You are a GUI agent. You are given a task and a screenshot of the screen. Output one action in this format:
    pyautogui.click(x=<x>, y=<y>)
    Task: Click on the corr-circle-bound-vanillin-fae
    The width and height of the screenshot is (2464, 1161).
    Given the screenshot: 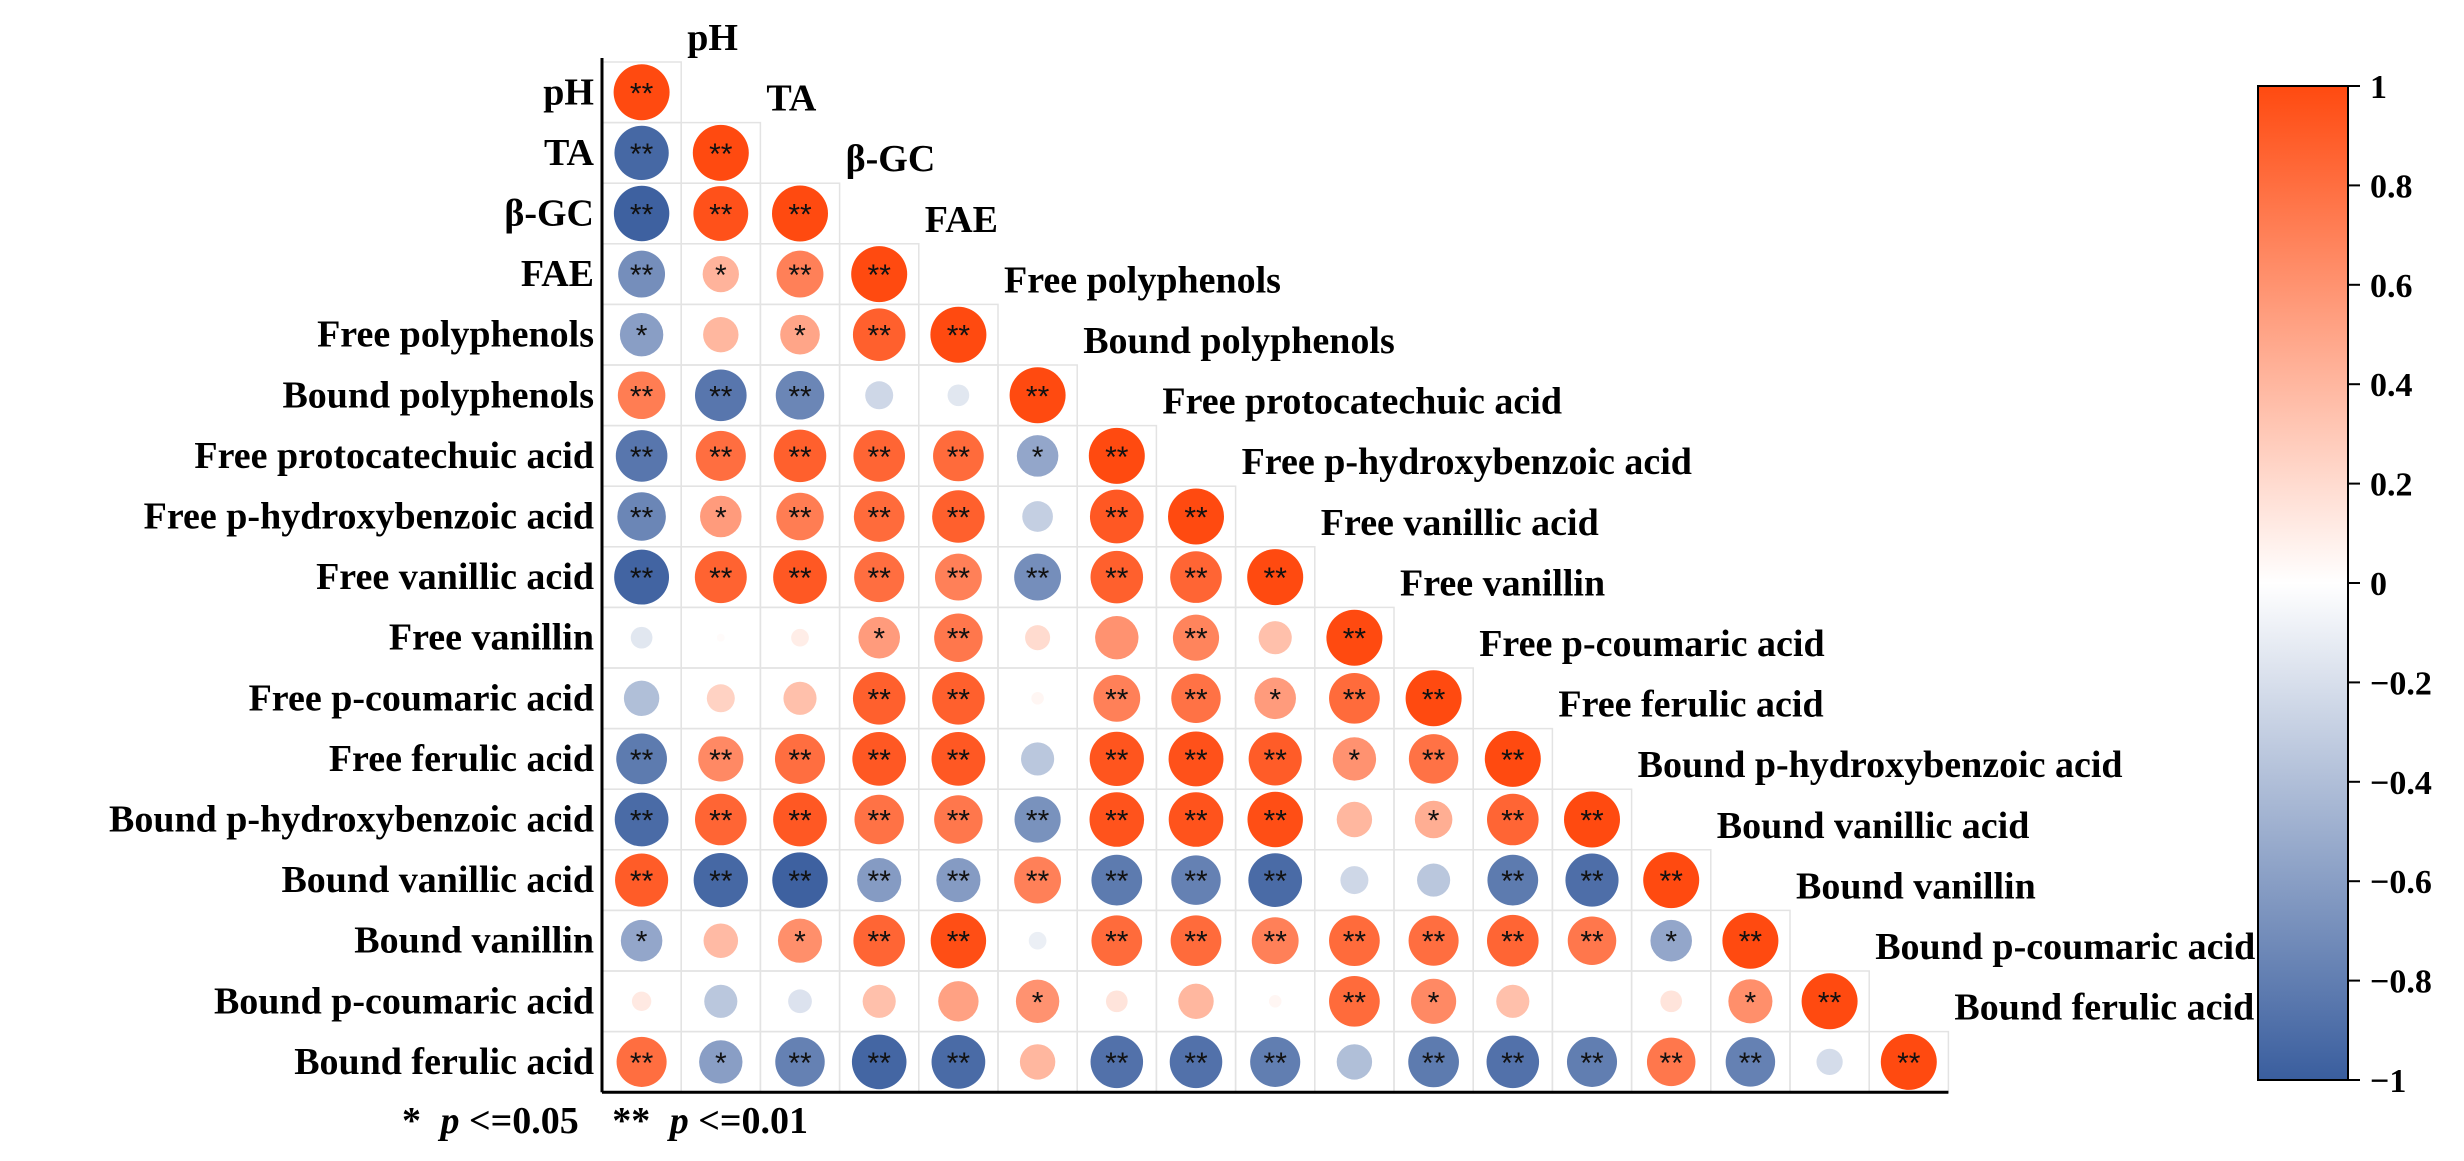 What is the action you would take?
    pyautogui.click(x=879, y=940)
    